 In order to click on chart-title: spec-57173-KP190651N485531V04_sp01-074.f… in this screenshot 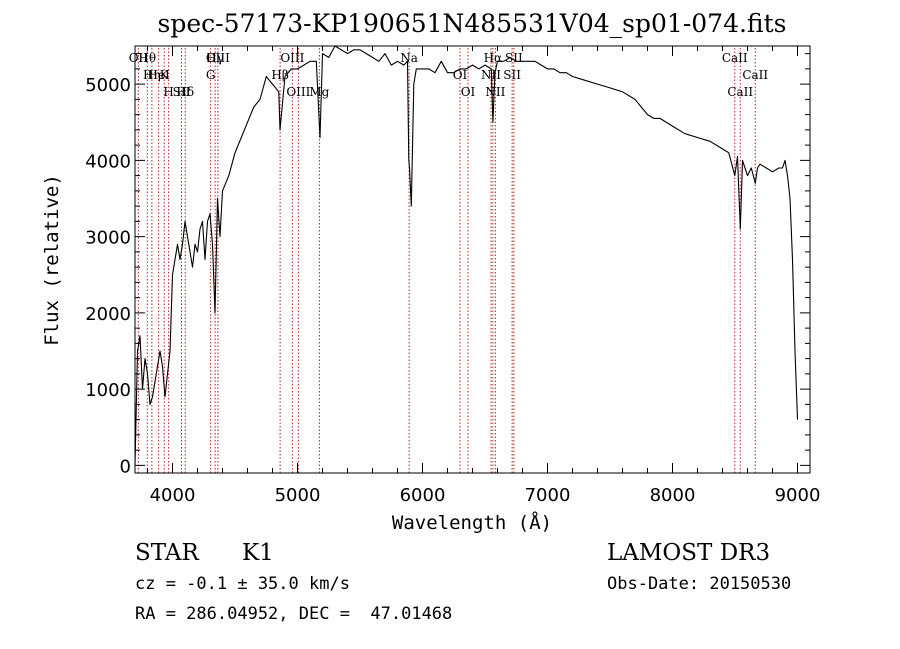, I will do `click(472, 23)`.